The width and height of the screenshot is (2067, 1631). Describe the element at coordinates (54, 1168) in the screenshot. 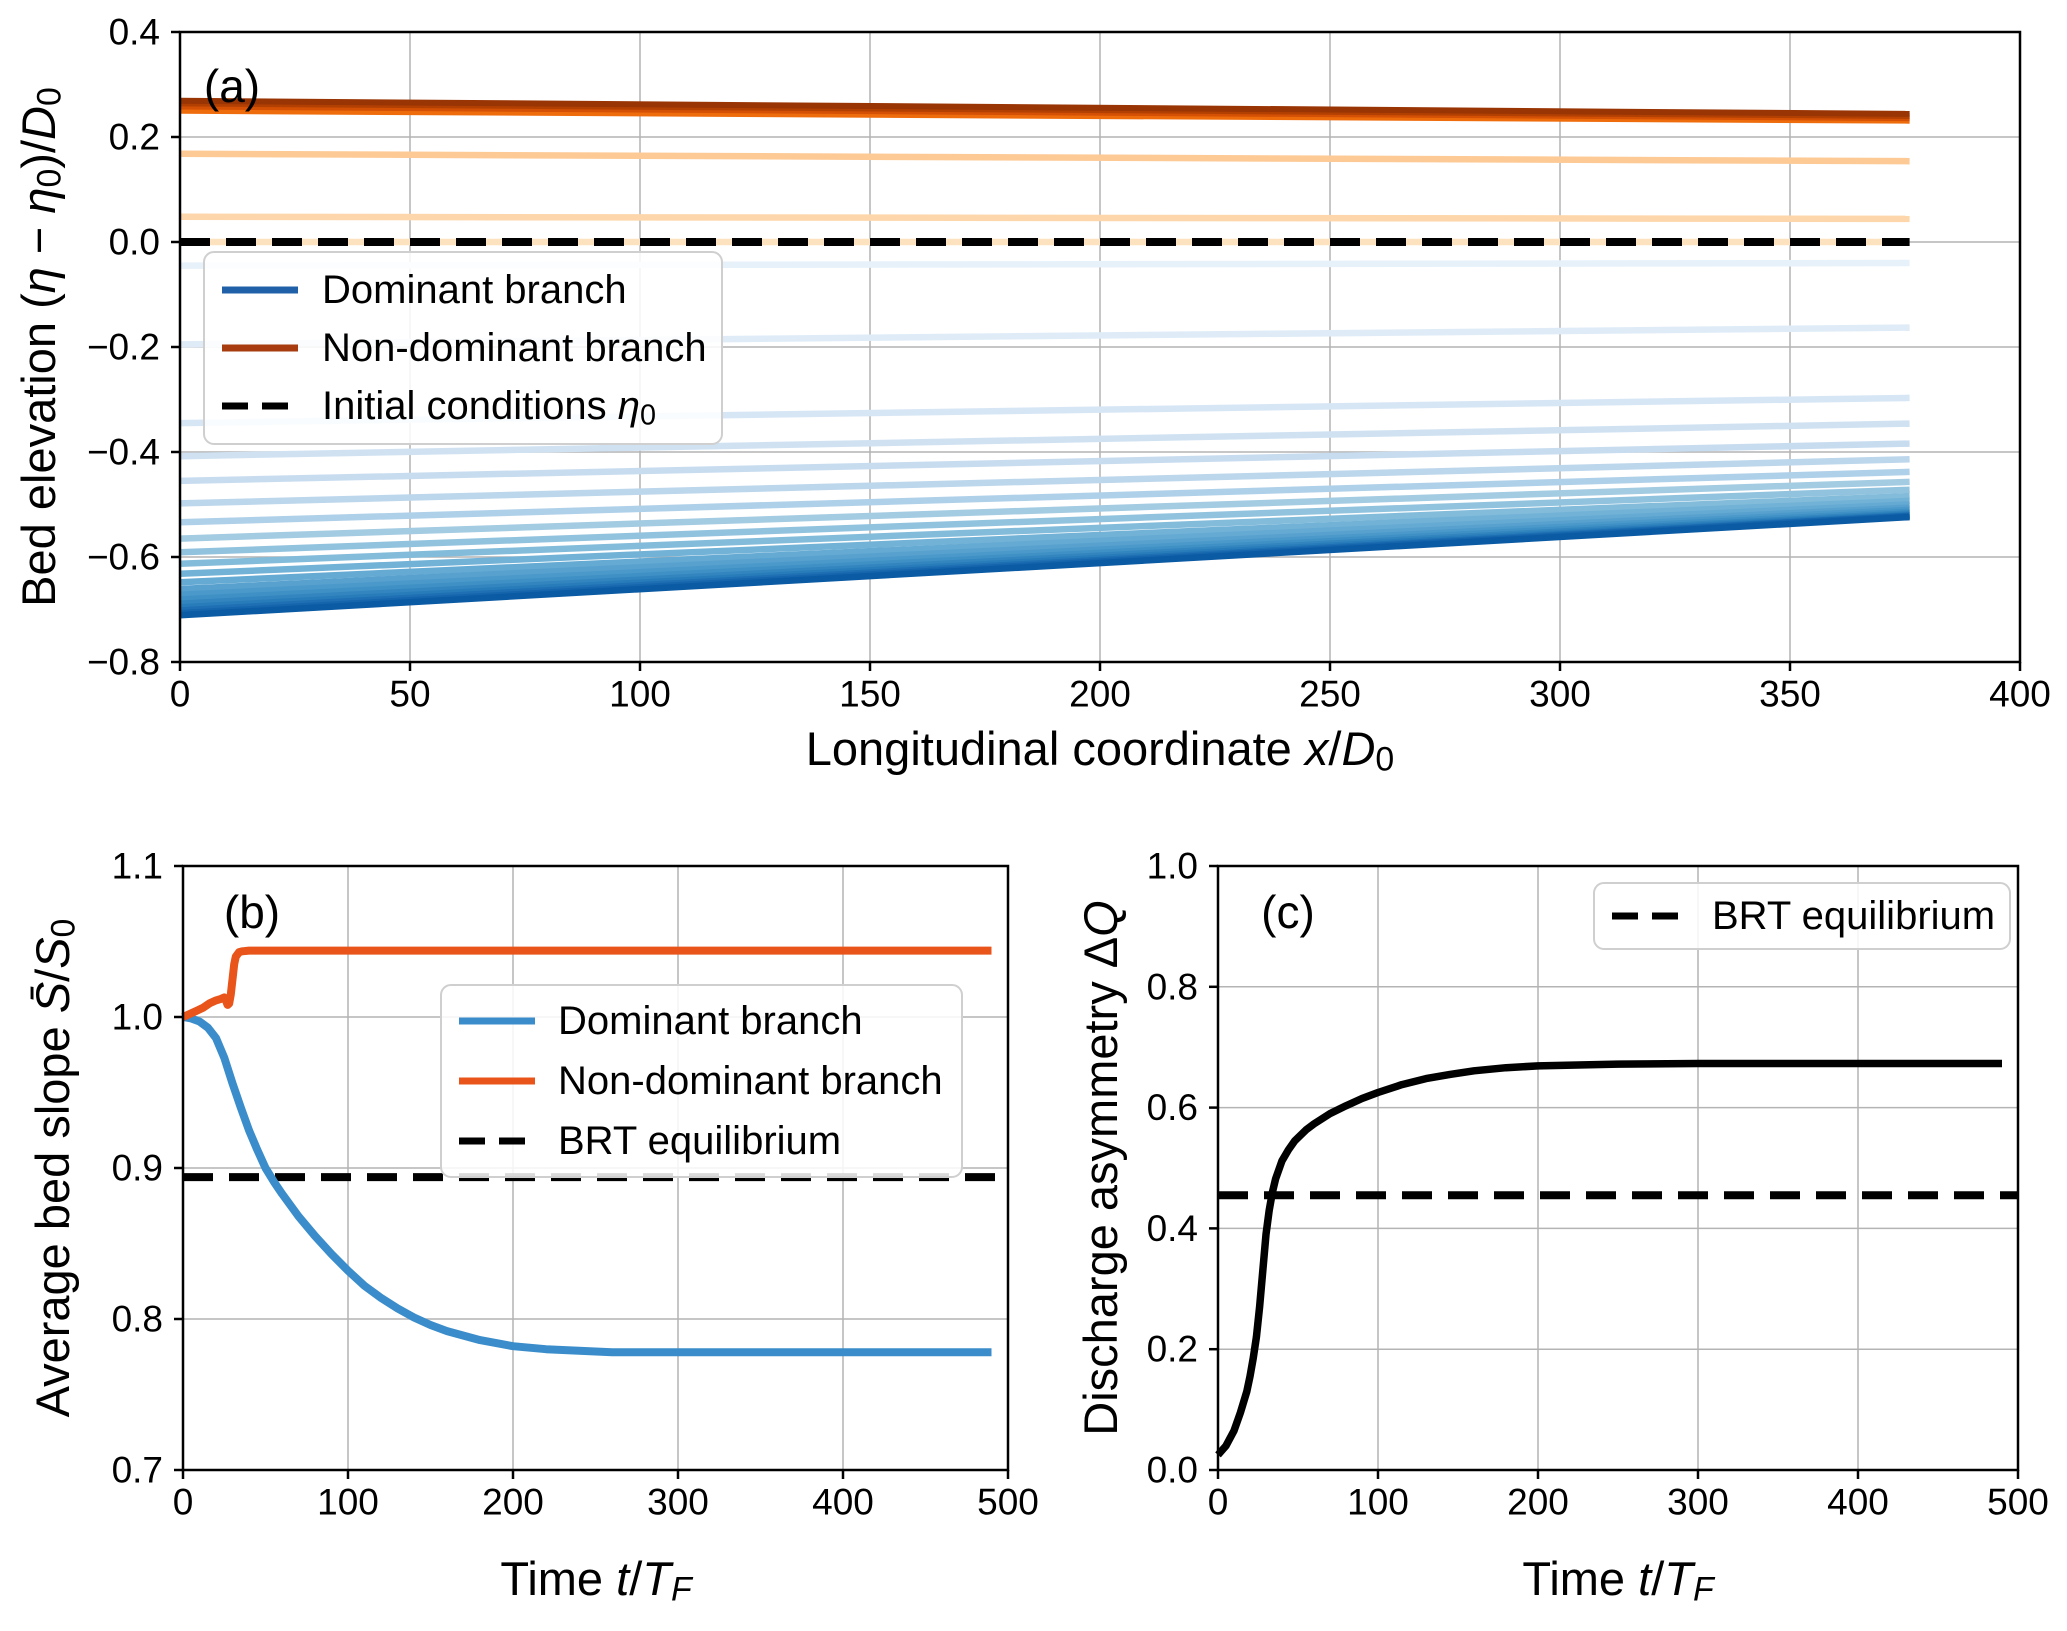

I see `y-axis-label: Average bed slope S̄/S0` at that location.